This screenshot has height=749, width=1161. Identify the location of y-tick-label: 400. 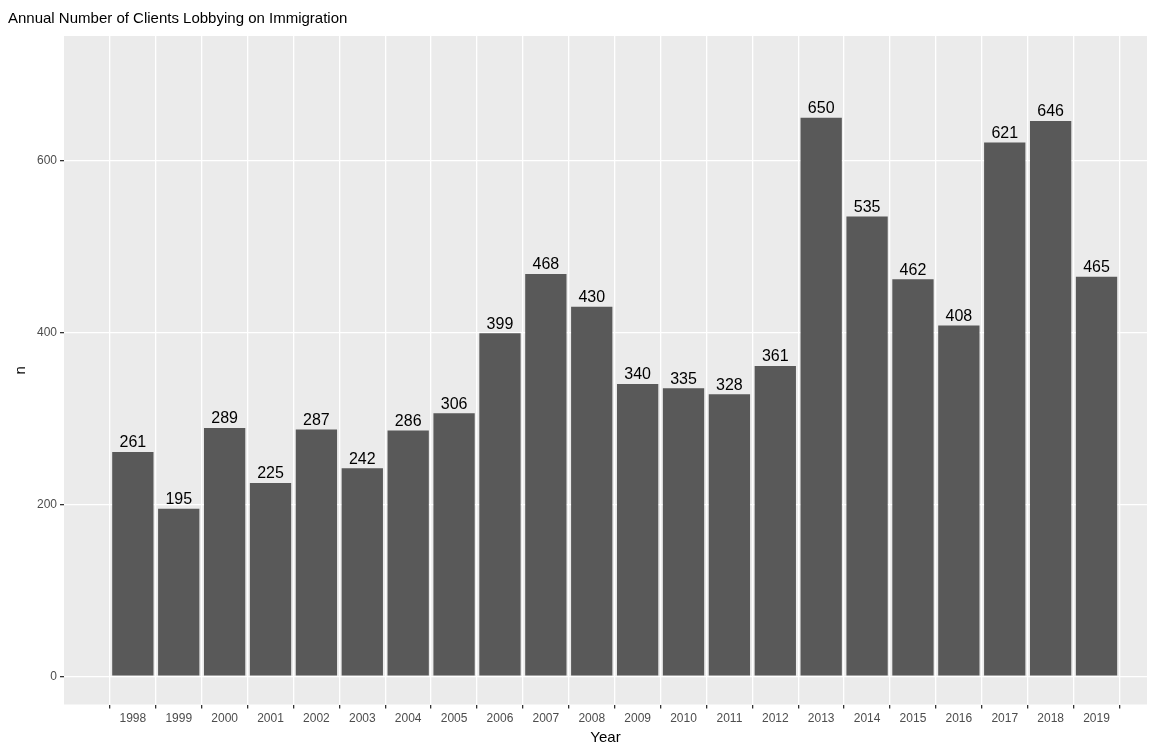
(47, 331).